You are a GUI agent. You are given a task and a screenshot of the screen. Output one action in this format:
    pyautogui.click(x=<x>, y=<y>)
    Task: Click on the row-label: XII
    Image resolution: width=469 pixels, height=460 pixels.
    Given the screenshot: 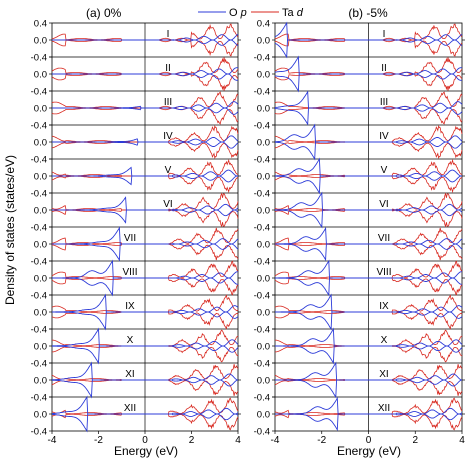 What is the action you would take?
    pyautogui.click(x=130, y=408)
    